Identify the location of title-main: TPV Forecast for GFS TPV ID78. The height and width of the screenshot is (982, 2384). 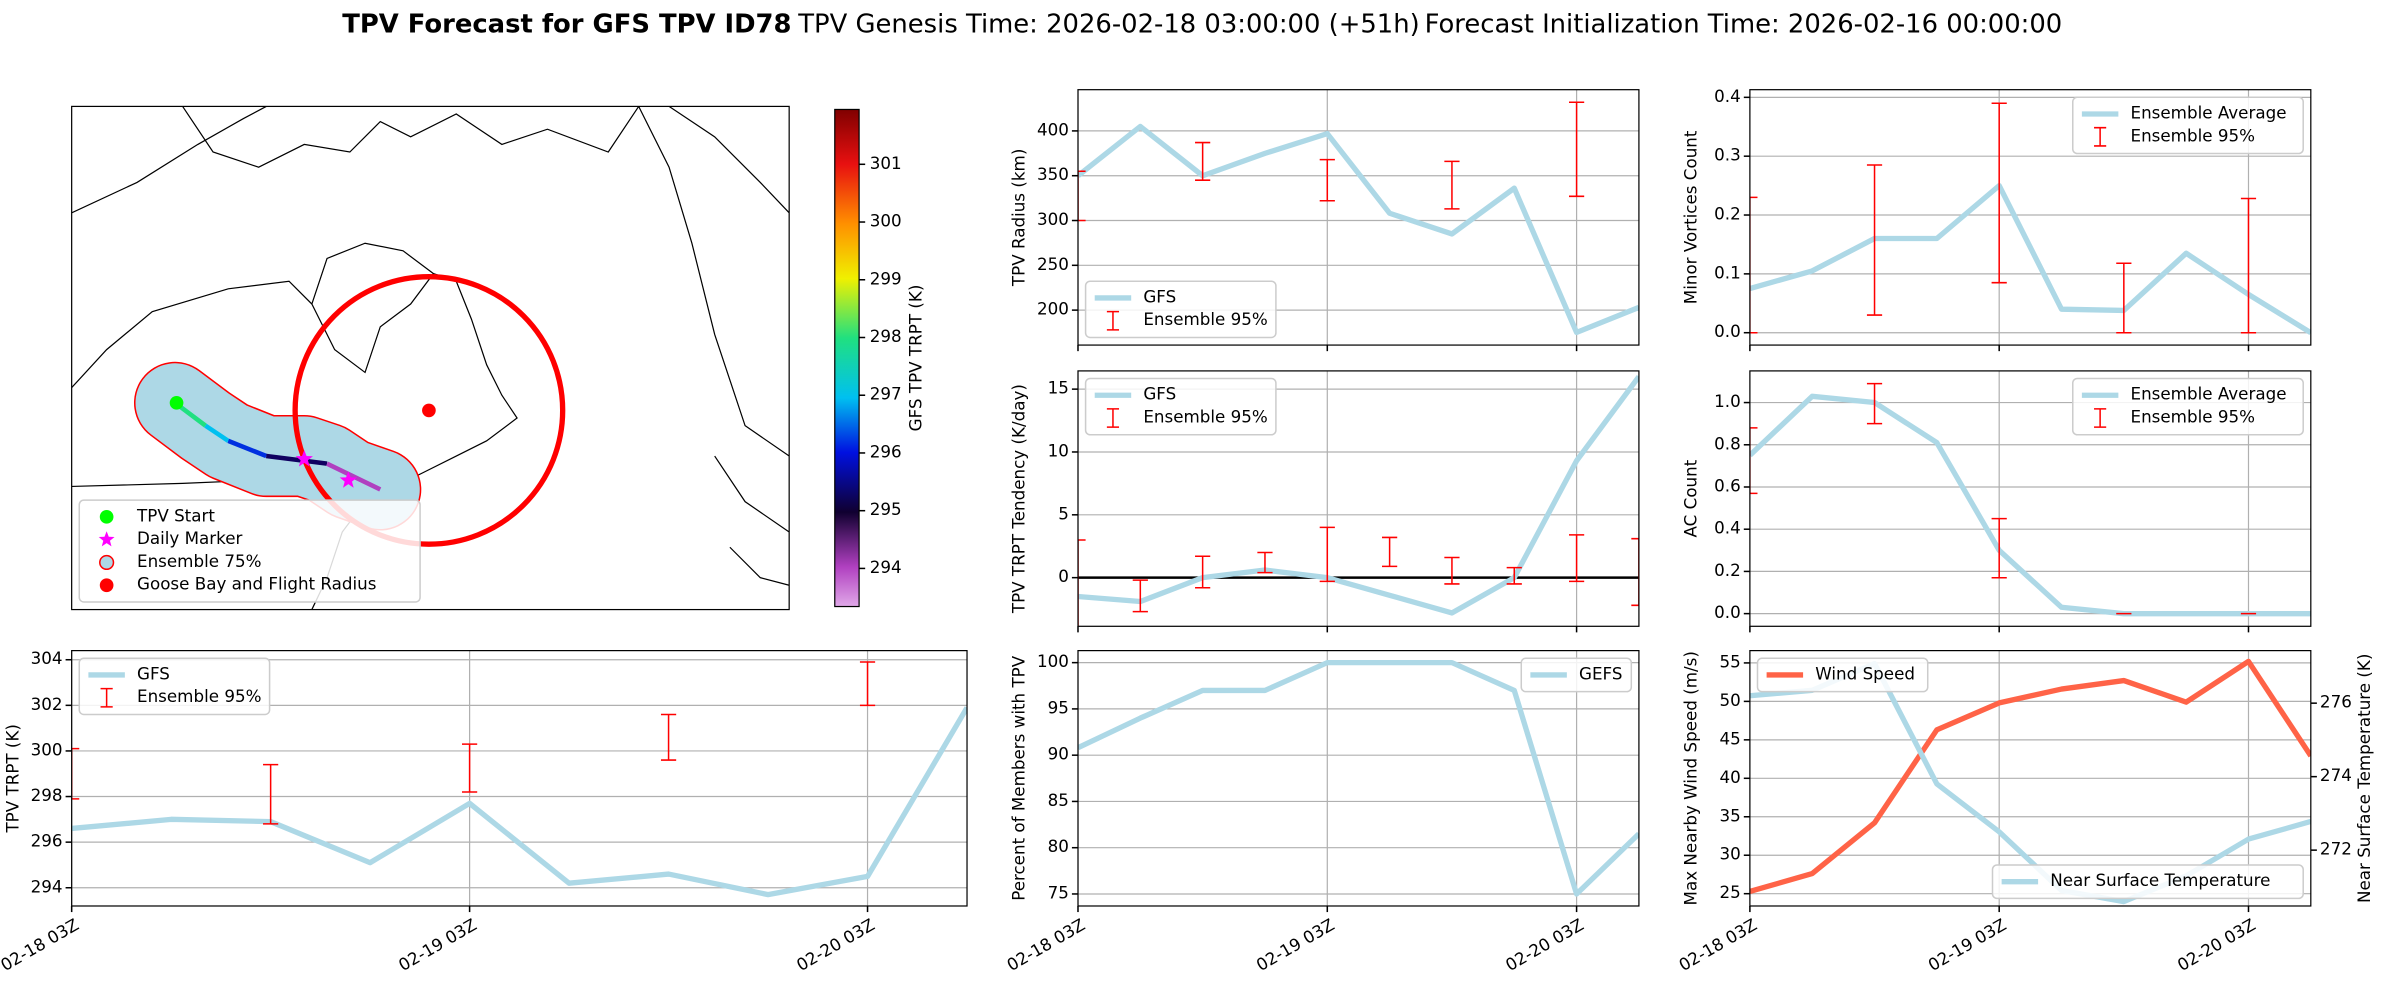
(566, 24).